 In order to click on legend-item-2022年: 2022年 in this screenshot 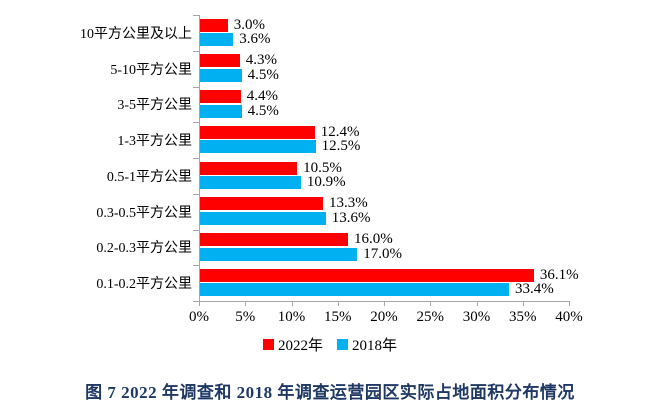, I will do `click(292, 344)`.